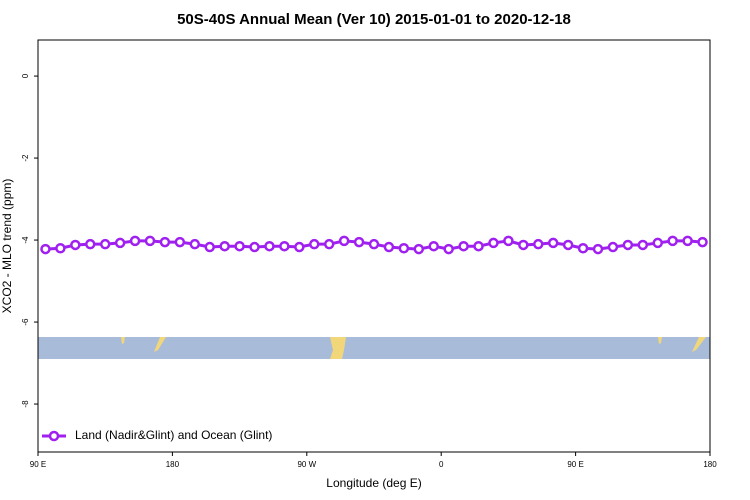 This screenshot has width=750, height=500. Describe the element at coordinates (54, 436) in the screenshot. I see `legend-marker` at that location.